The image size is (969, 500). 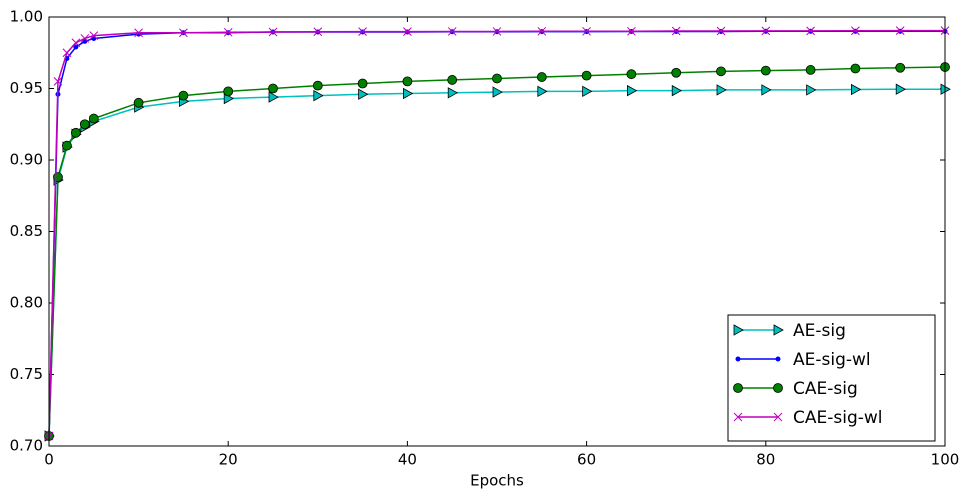 What do you see at coordinates (228, 460) in the screenshot?
I see `x-tick-label: 20` at bounding box center [228, 460].